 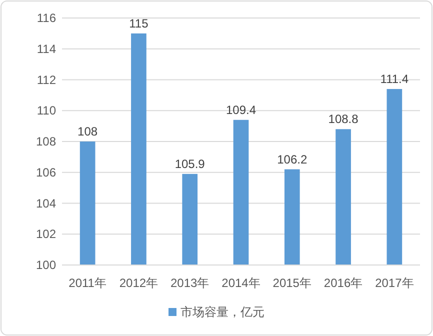 I want to click on x-tick-label: 2013年, so click(x=190, y=283).